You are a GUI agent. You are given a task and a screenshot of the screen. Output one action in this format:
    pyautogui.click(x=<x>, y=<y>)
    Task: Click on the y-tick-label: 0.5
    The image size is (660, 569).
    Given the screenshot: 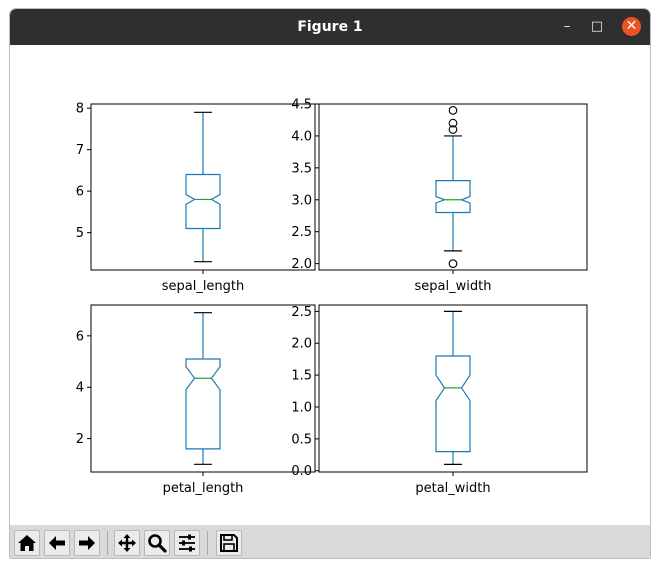 What is the action you would take?
    pyautogui.click(x=301, y=439)
    